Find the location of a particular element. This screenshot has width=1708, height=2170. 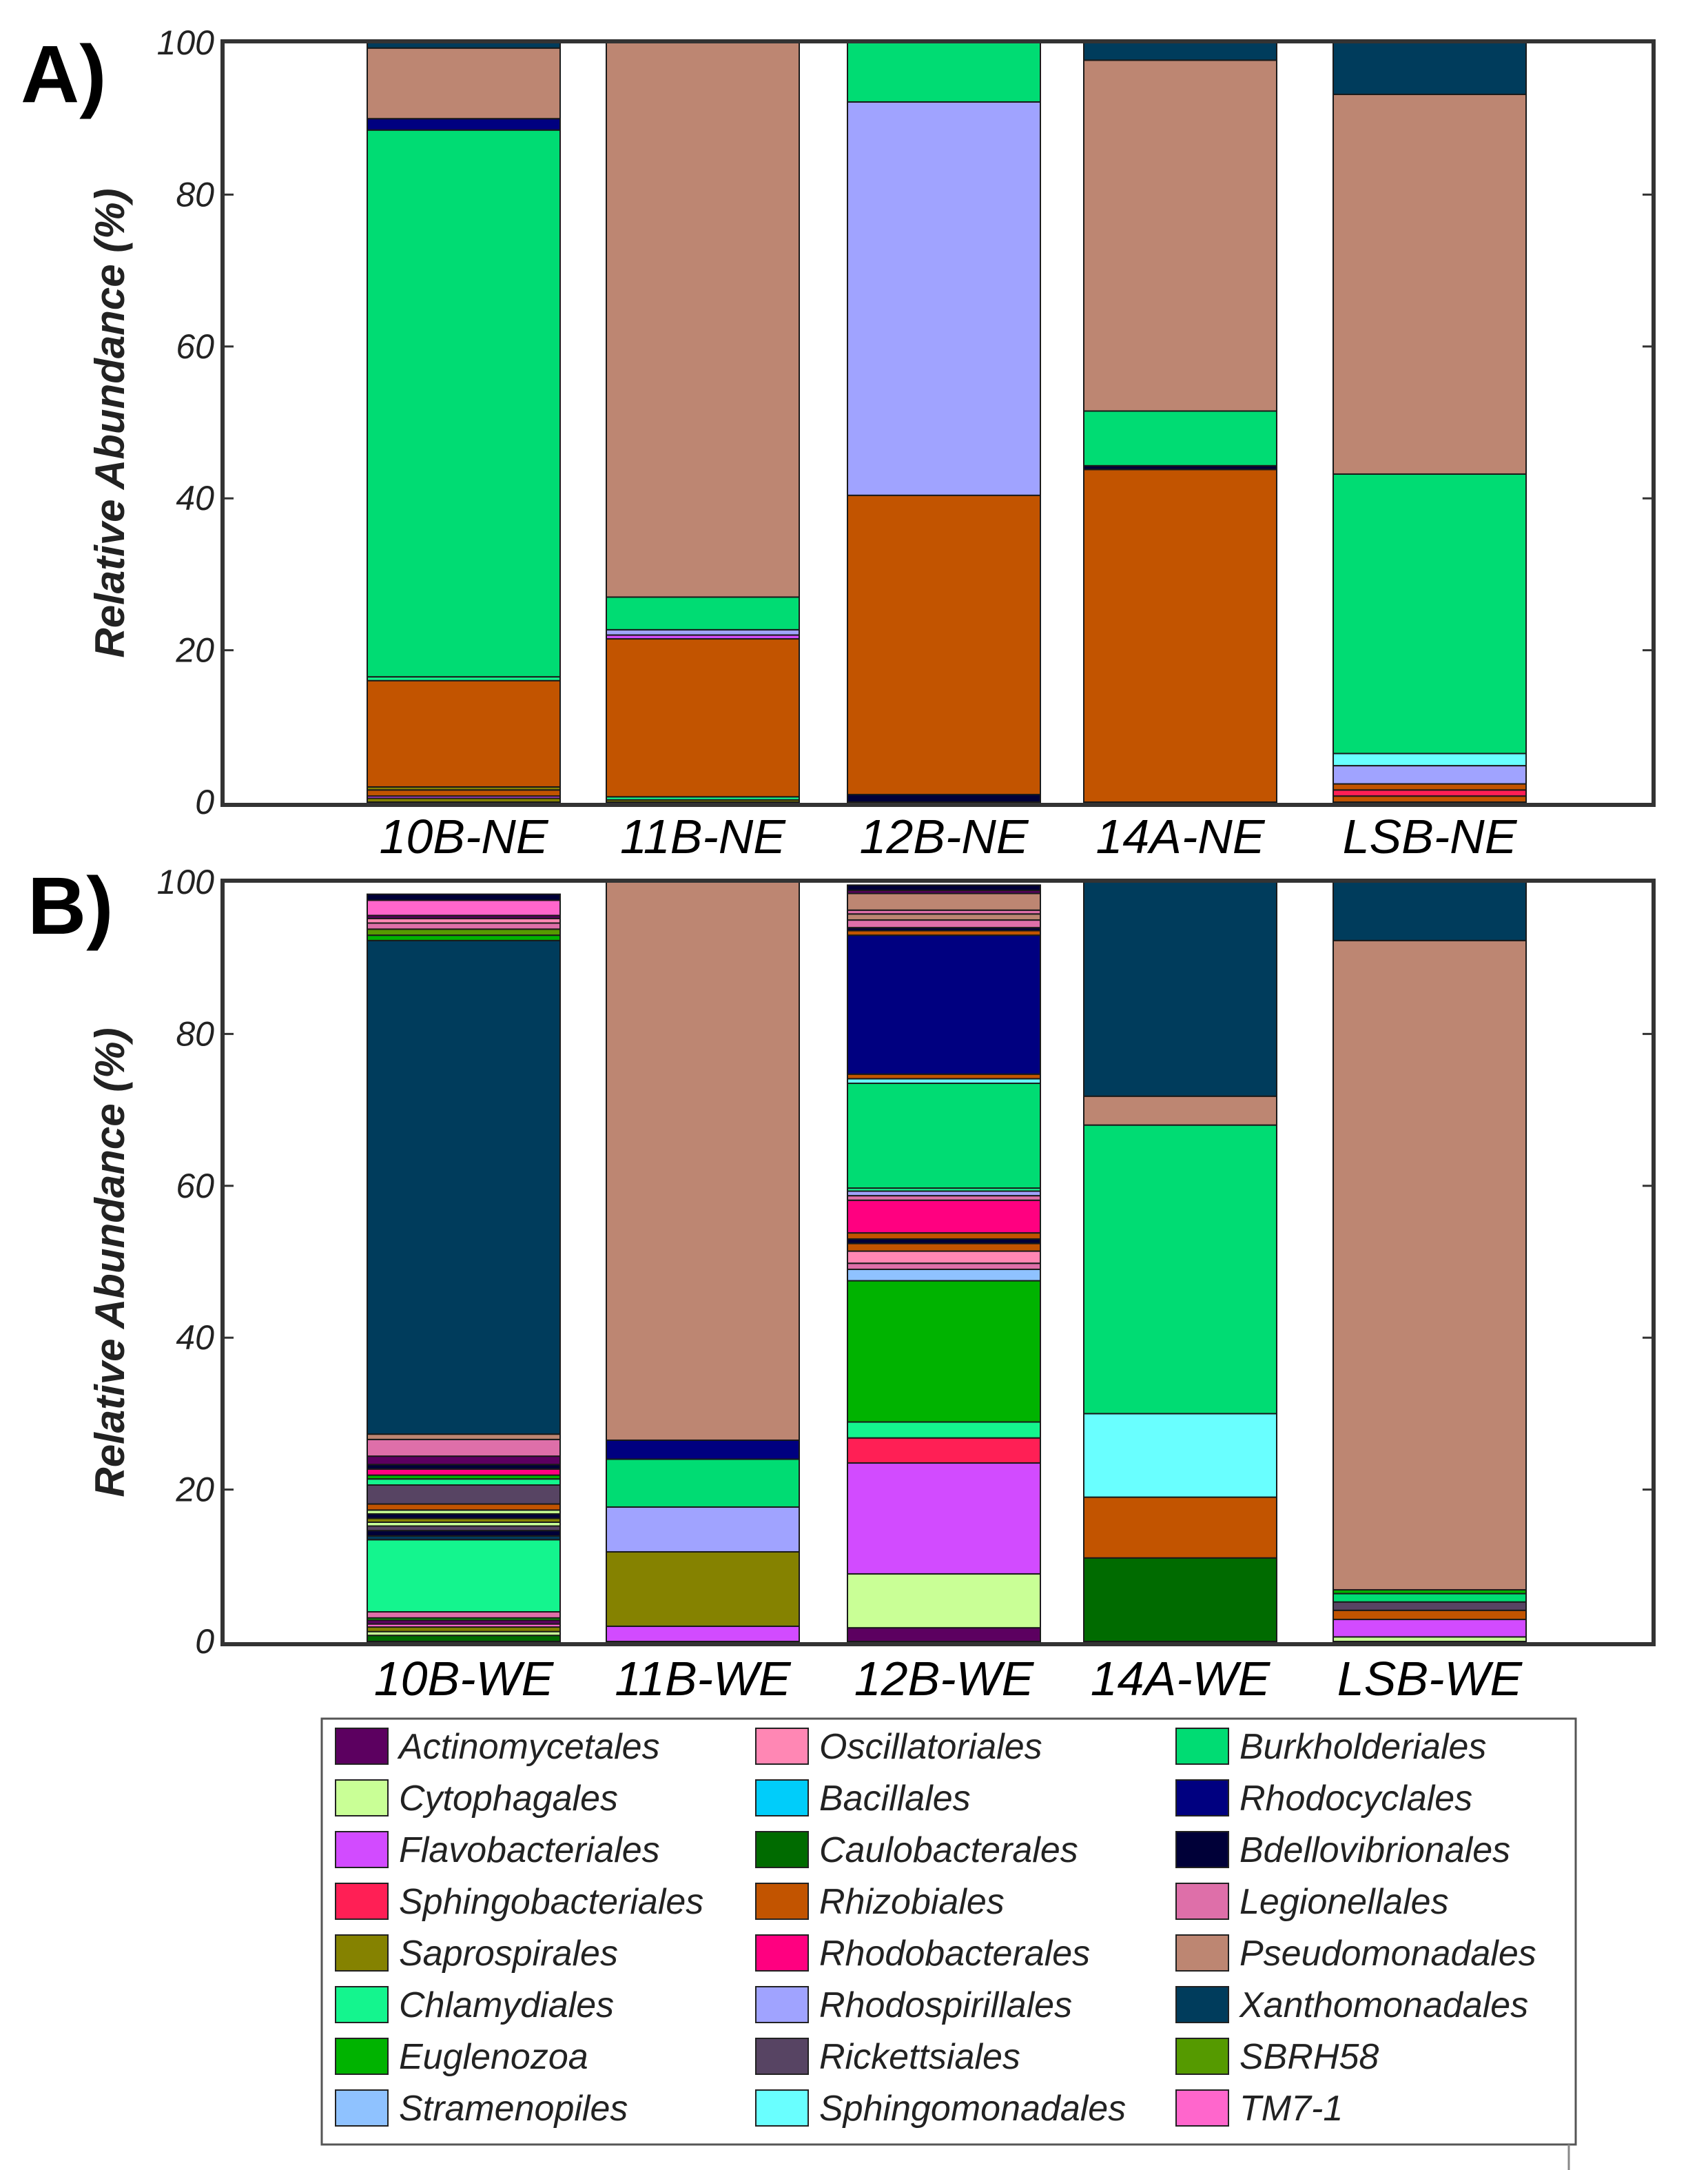

legend-item-sbrh58: SBRH58 is located at coordinates (1277, 2057).